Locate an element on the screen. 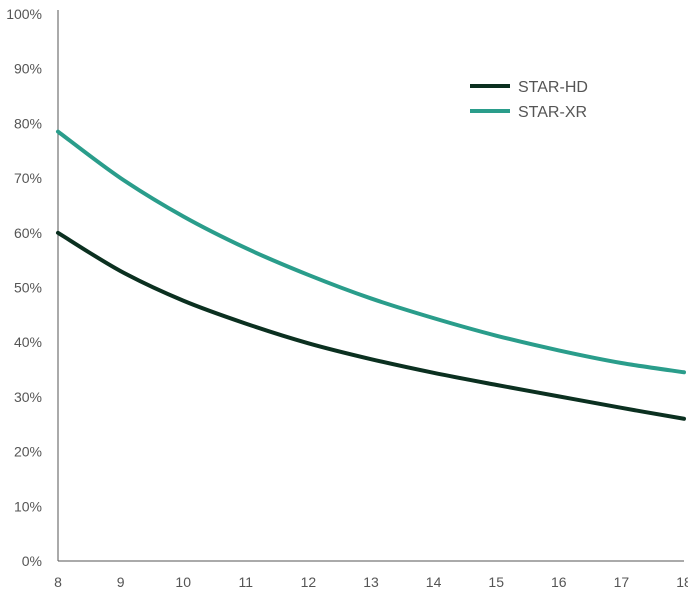 The height and width of the screenshot is (593, 688). x-tick-label: 16 is located at coordinates (559, 582).